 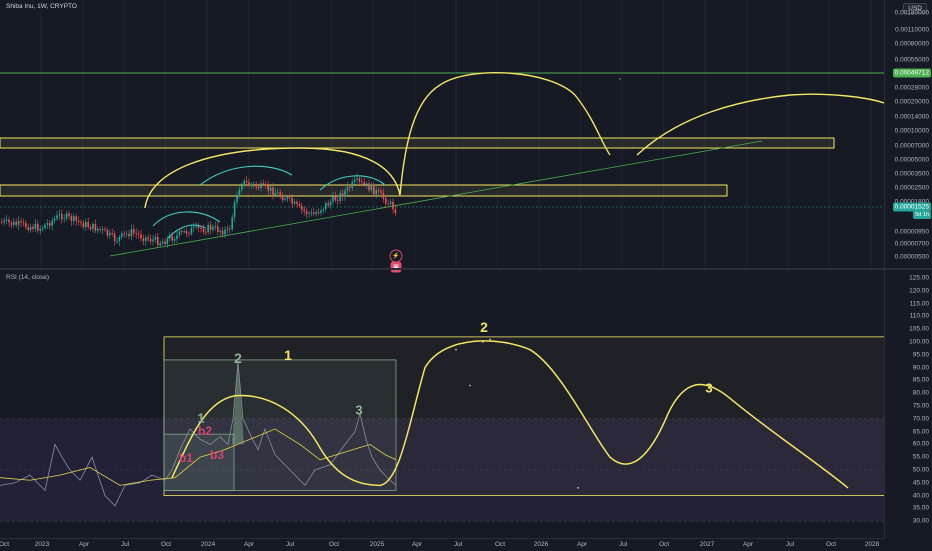 I want to click on rsi-tick-label: 100.00, so click(x=919, y=342).